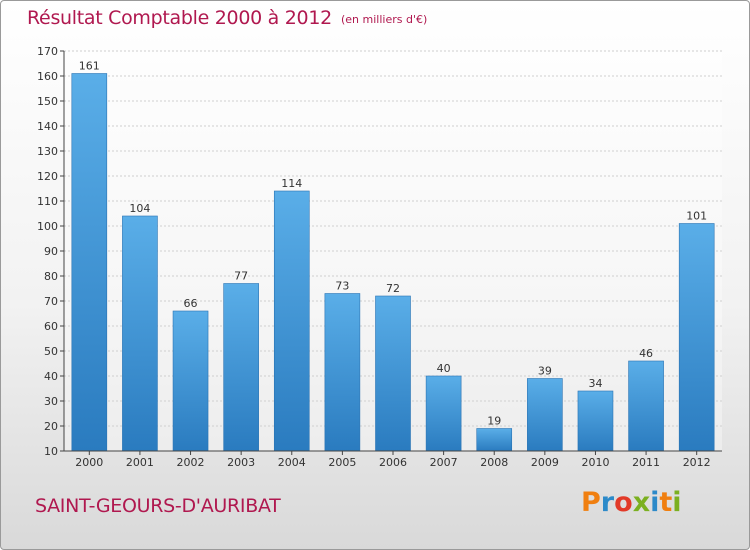 The image size is (750, 550). Describe the element at coordinates (51, 376) in the screenshot. I see `y-tick-label: 40` at that location.